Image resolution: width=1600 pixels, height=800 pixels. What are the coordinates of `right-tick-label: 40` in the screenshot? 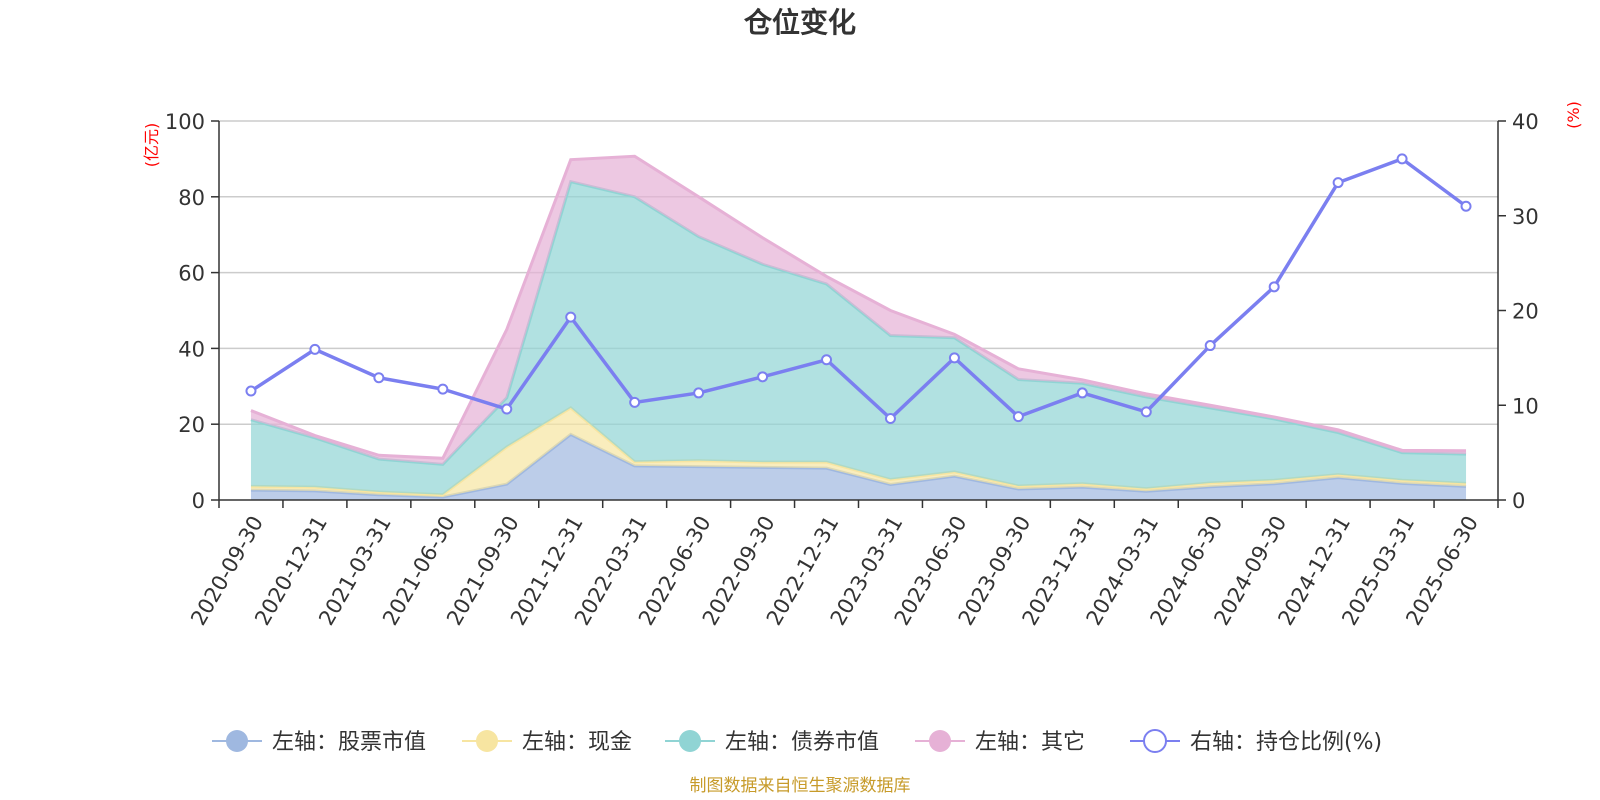 It's located at (1525, 122).